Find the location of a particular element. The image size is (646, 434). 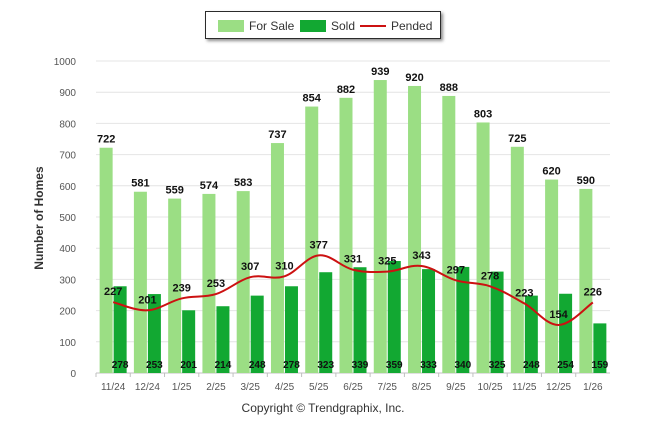

x-tick-label: 11/24 is located at coordinates (113, 387).